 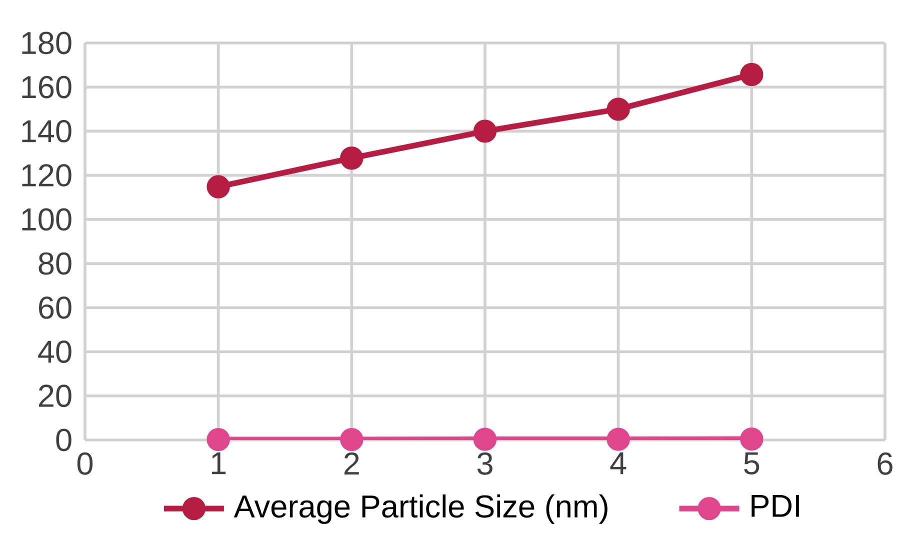 What do you see at coordinates (421, 509) in the screenshot?
I see `legend-label: Average Particle Size (nm)` at bounding box center [421, 509].